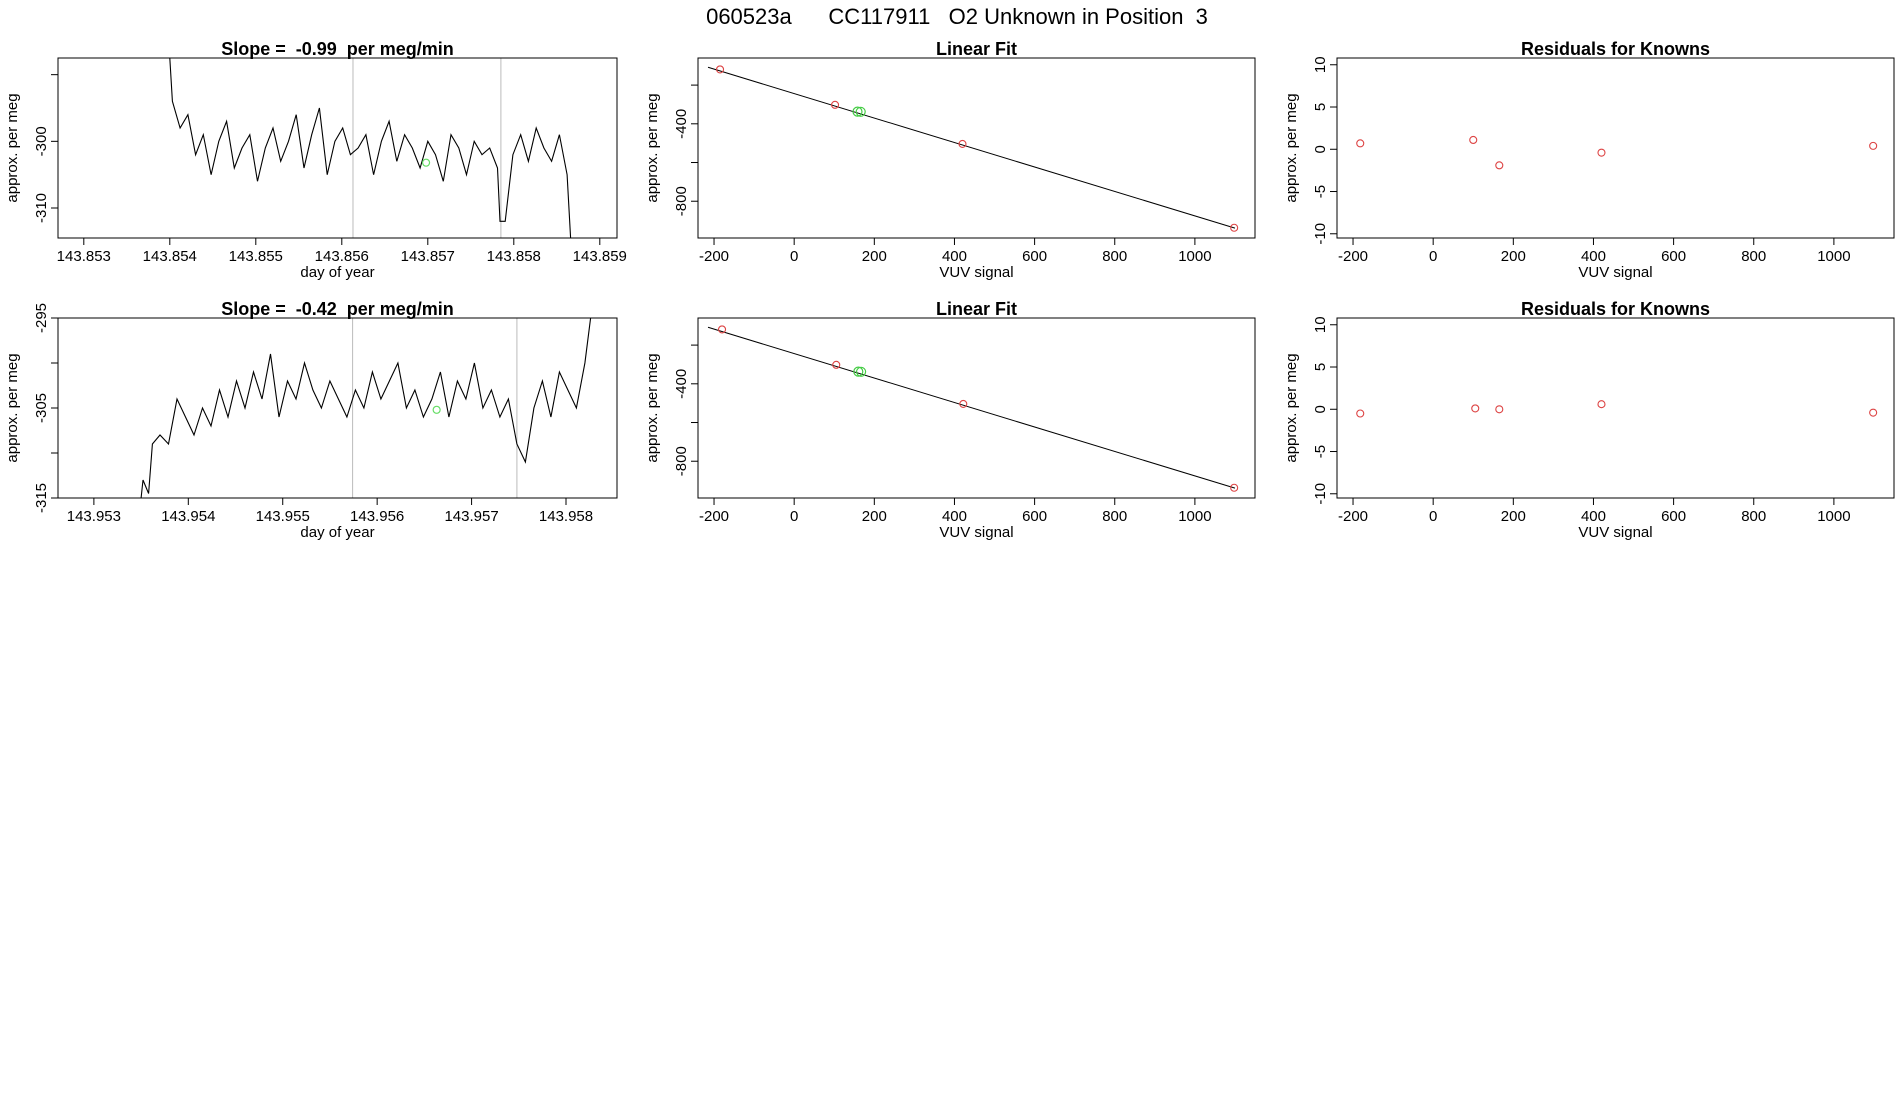  What do you see at coordinates (1320, 107) in the screenshot?
I see `chart-3-y-tick-label: 5` at bounding box center [1320, 107].